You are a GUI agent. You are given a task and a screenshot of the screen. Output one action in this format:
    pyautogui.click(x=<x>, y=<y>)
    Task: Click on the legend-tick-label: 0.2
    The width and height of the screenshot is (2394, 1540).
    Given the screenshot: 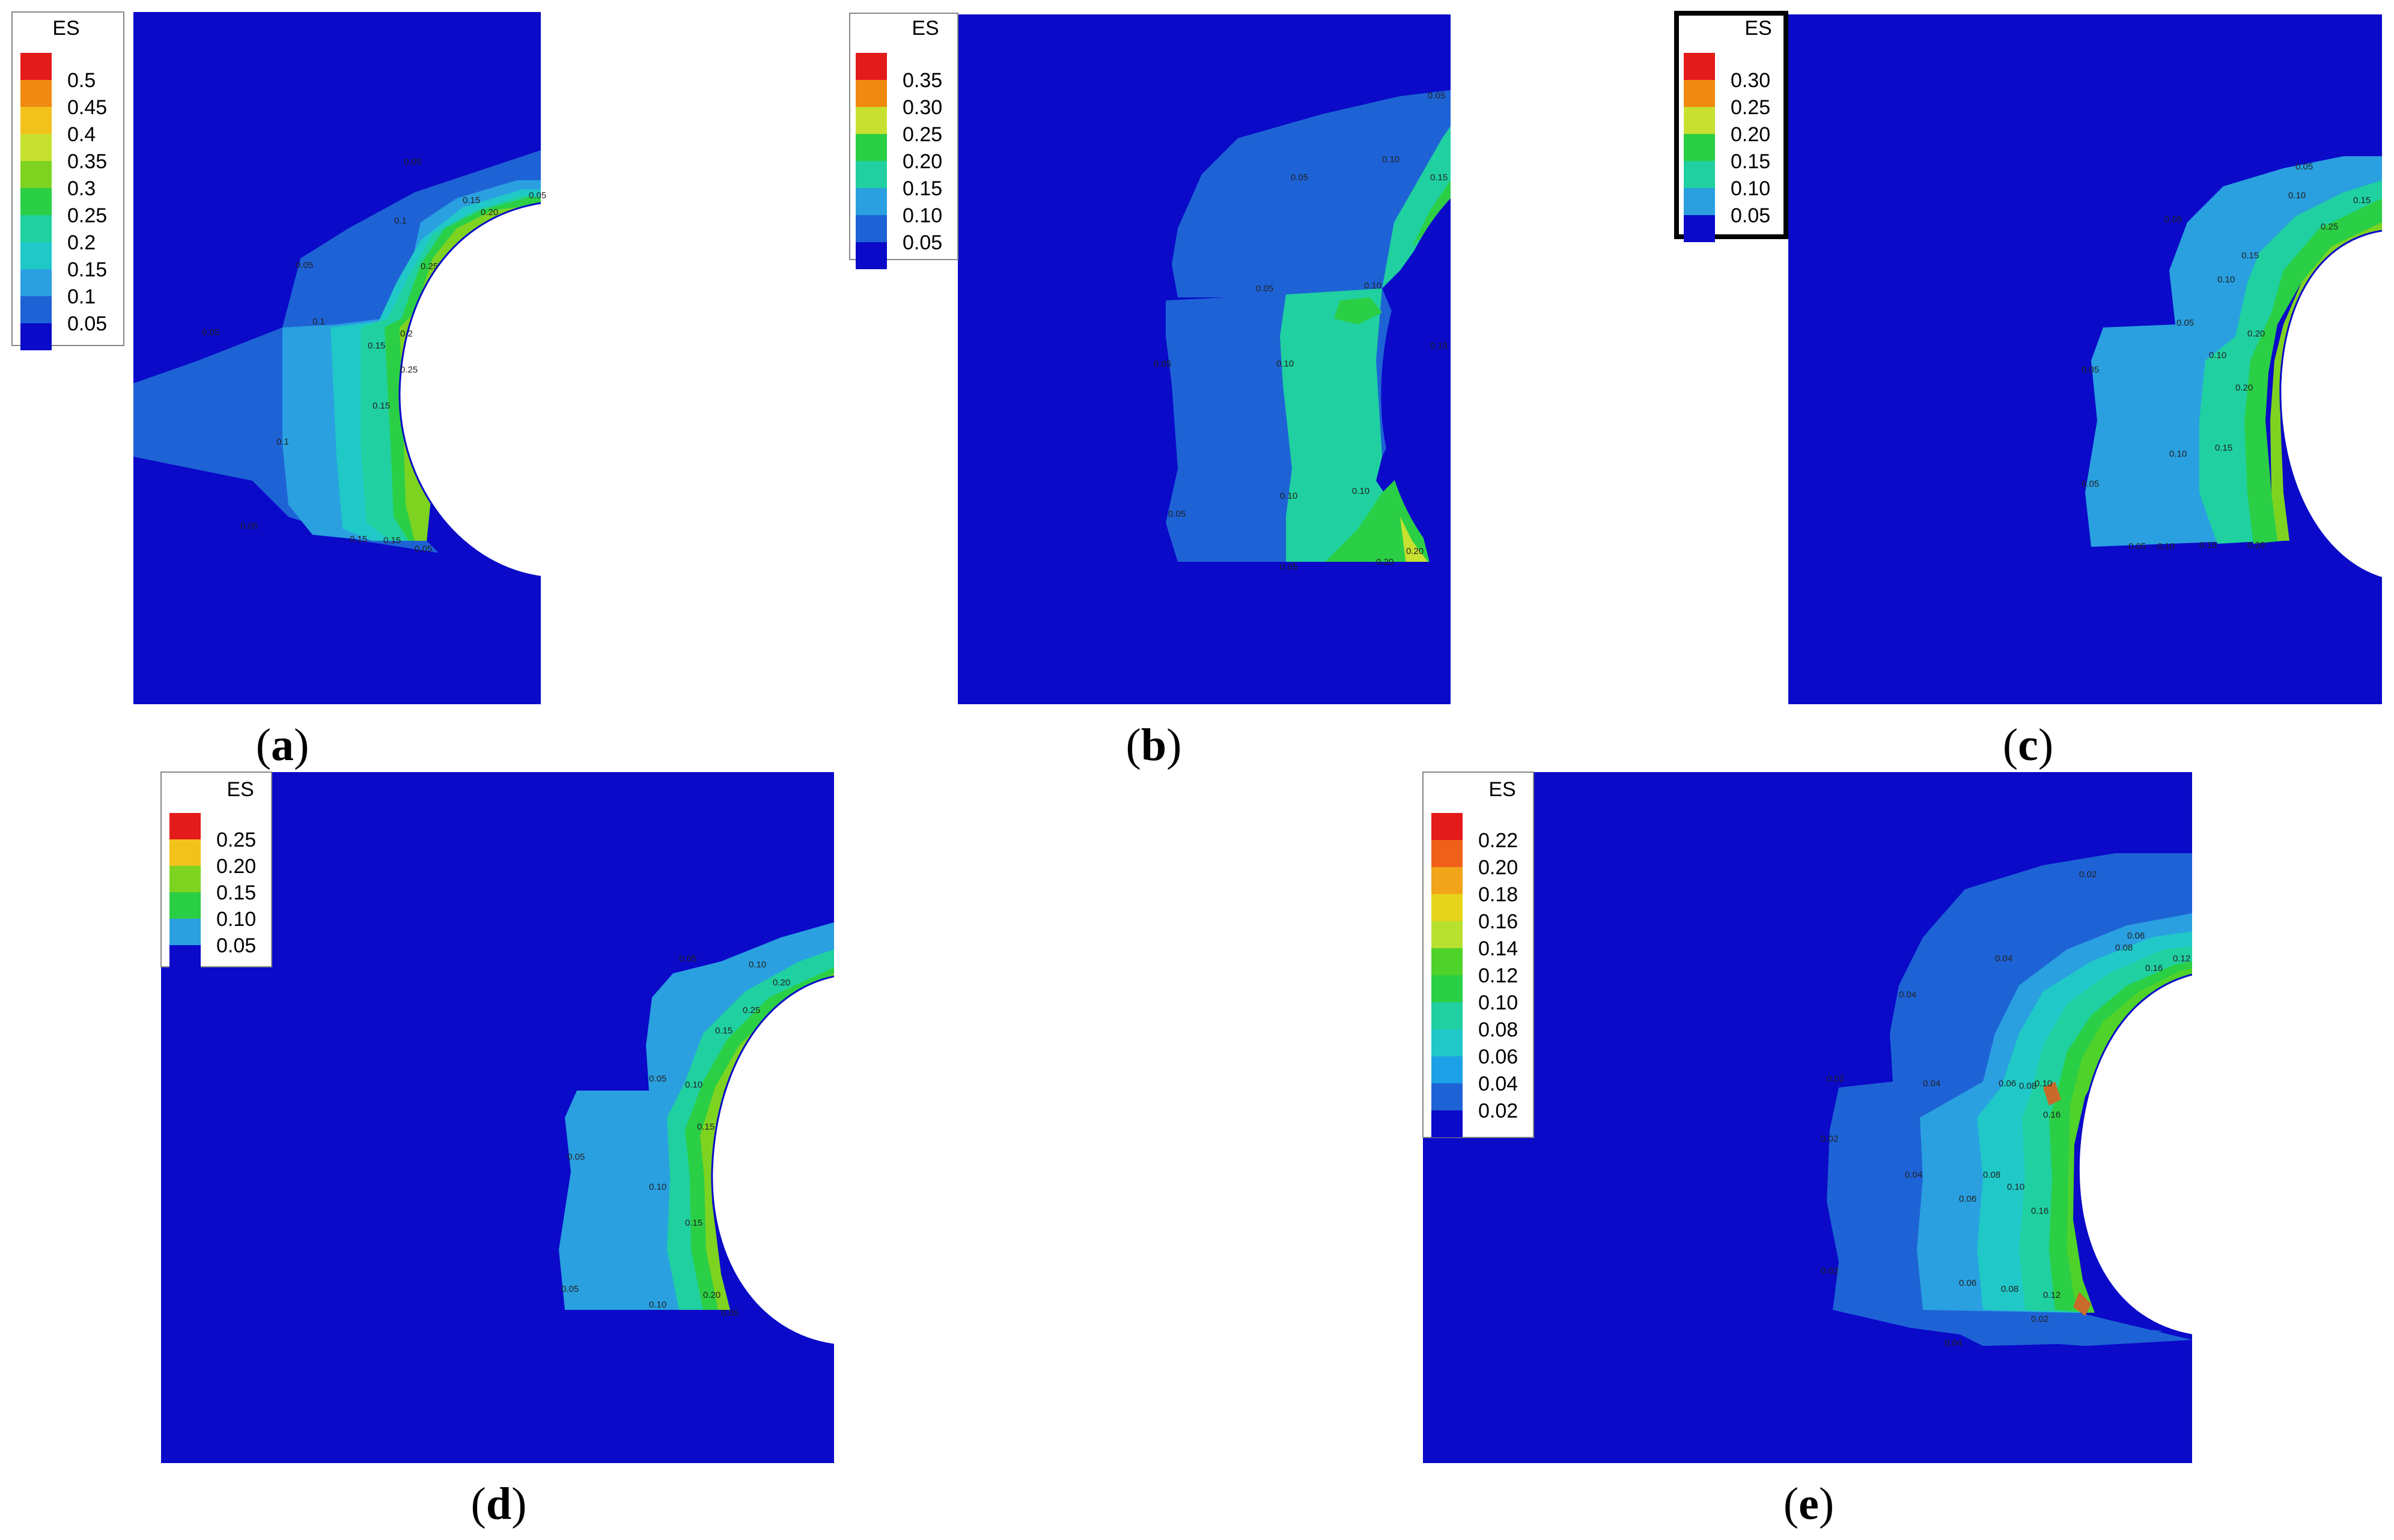 What is the action you would take?
    pyautogui.click(x=81, y=243)
    